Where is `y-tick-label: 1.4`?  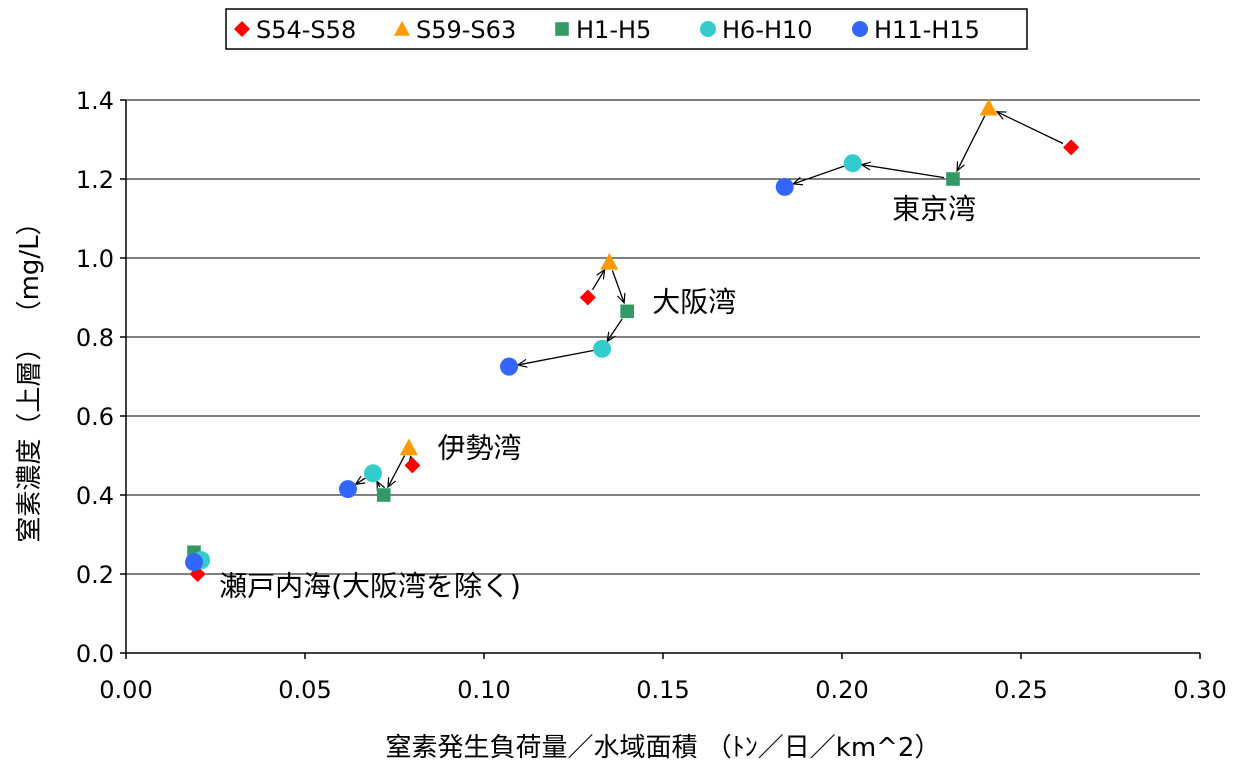 y-tick-label: 1.4 is located at coordinates (95, 101).